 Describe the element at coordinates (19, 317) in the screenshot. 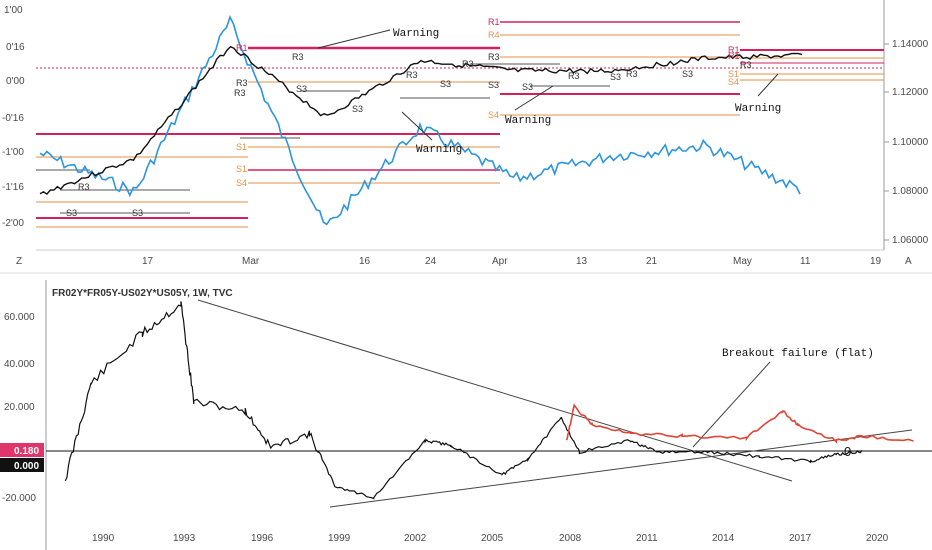

I see `left-tick-label: 60.000` at that location.